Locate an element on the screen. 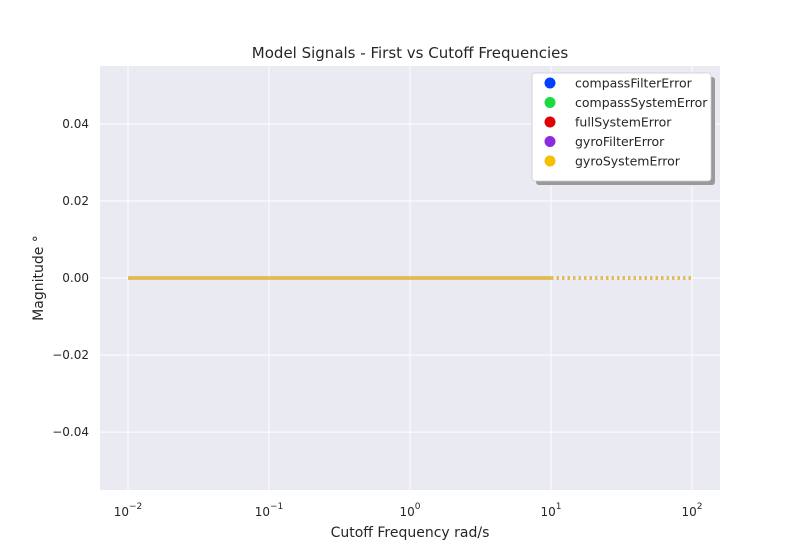  y-tick-label: −0.04 is located at coordinates (70, 432).